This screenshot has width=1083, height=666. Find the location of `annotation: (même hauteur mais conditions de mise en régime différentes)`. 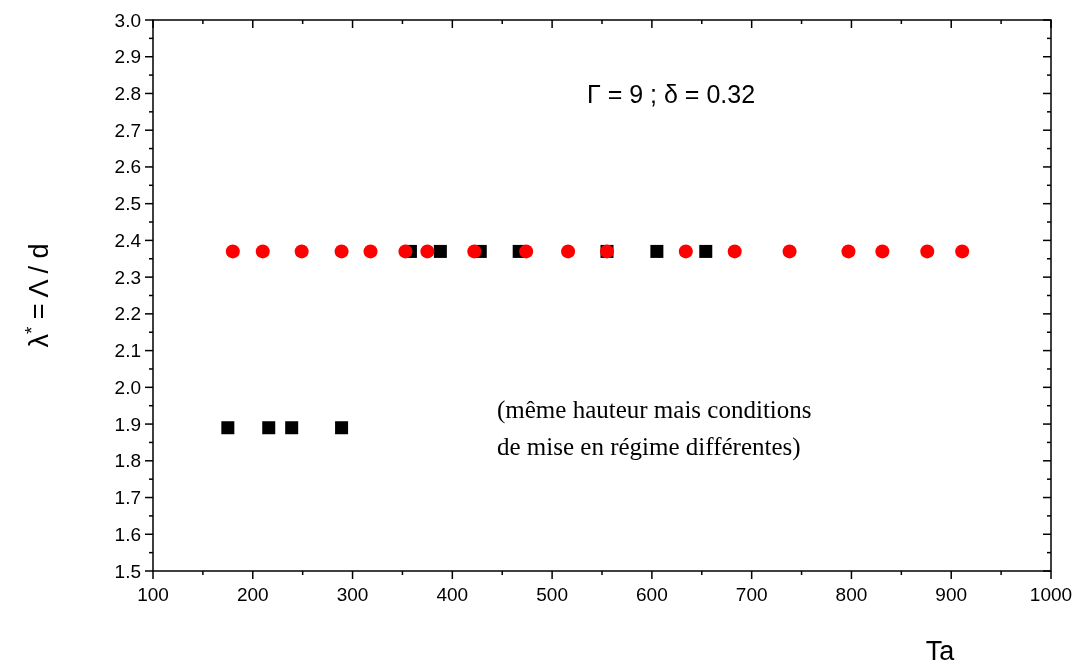

annotation: (même hauteur mais conditions de mise en régime différentes) is located at coordinates (654, 428).